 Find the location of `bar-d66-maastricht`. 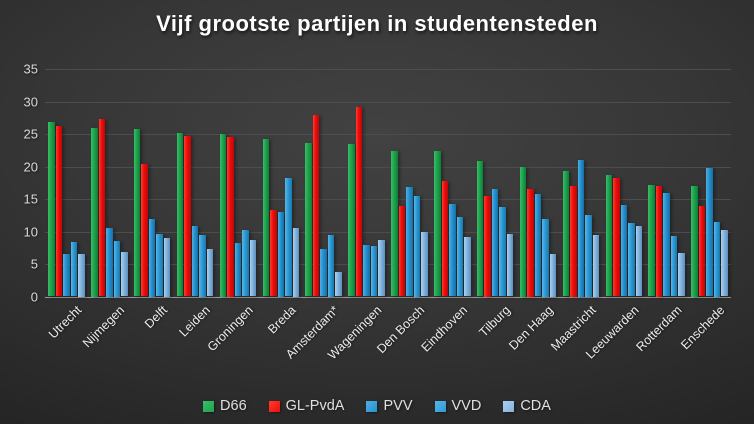

bar-d66-maastricht is located at coordinates (566, 234).